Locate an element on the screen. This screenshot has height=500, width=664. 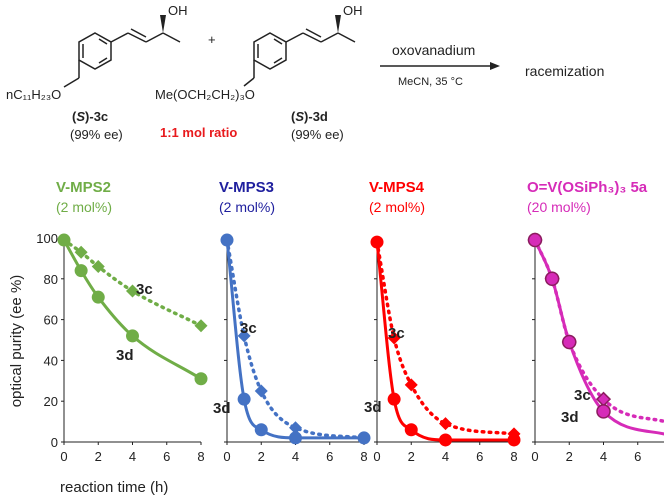
id-3c: -3c is located at coordinates (98, 116).